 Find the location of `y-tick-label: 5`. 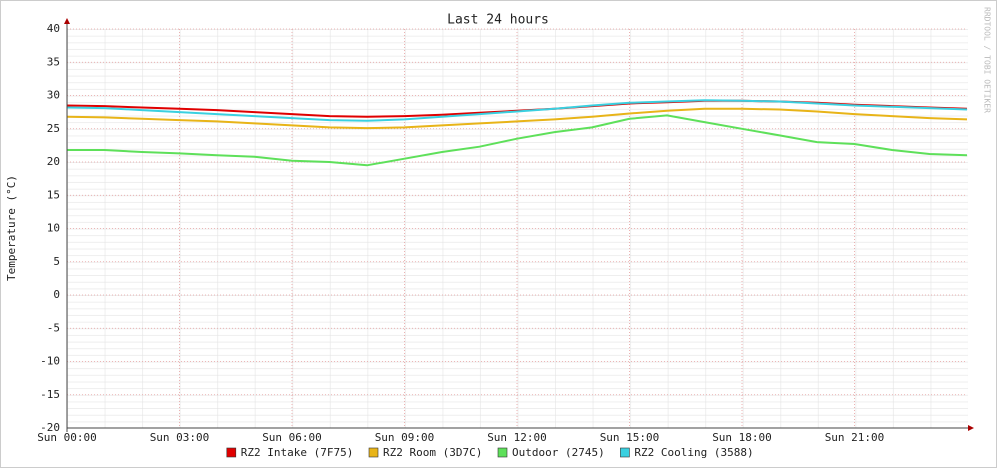

y-tick-label: 5 is located at coordinates (56, 261).